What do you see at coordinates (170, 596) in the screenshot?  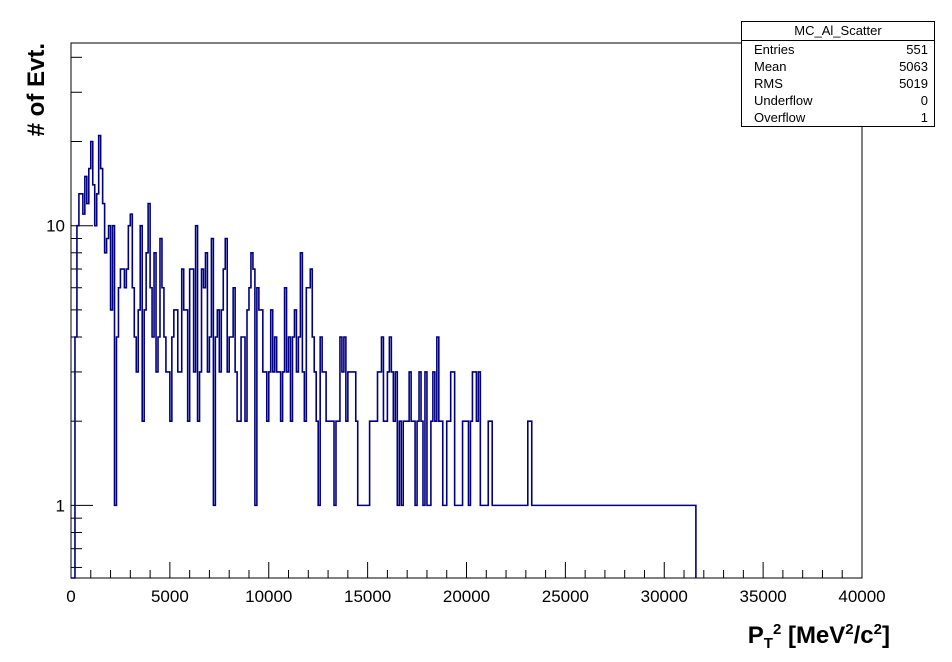 I see `x-tick-label: 5000` at bounding box center [170, 596].